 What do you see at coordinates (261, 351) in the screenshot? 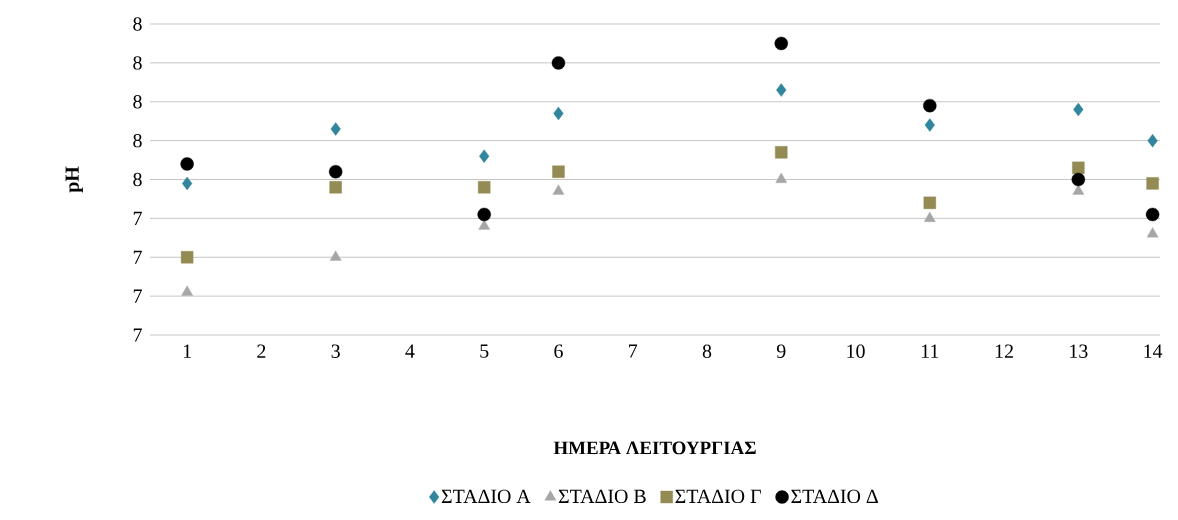
I see `x-tick-label: 2` at bounding box center [261, 351].